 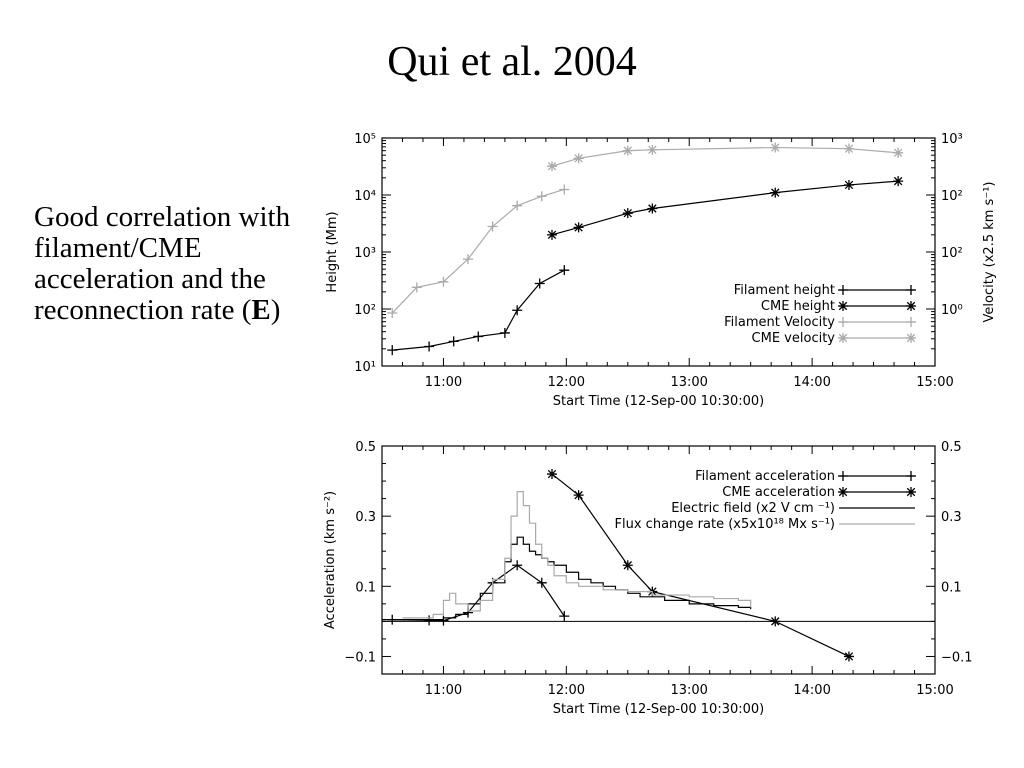 What do you see at coordinates (779, 322) in the screenshot?
I see `legend-label: Filament Velocity` at bounding box center [779, 322].